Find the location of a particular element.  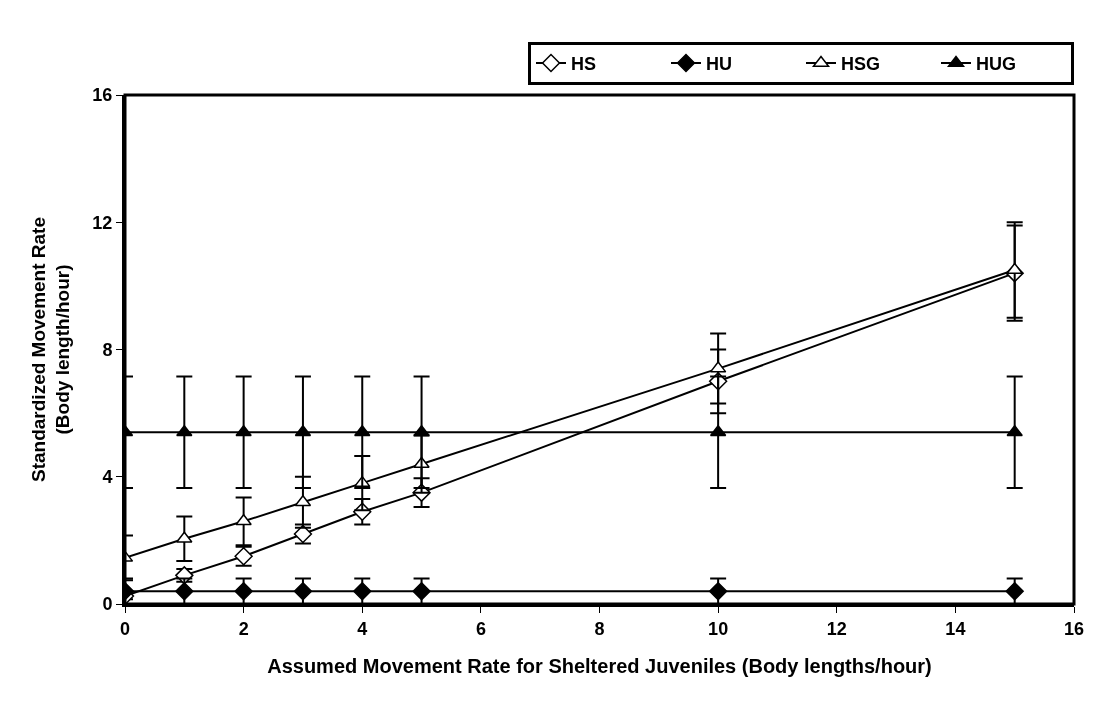

y-tick-label: 16 is located at coordinates (102, 95).